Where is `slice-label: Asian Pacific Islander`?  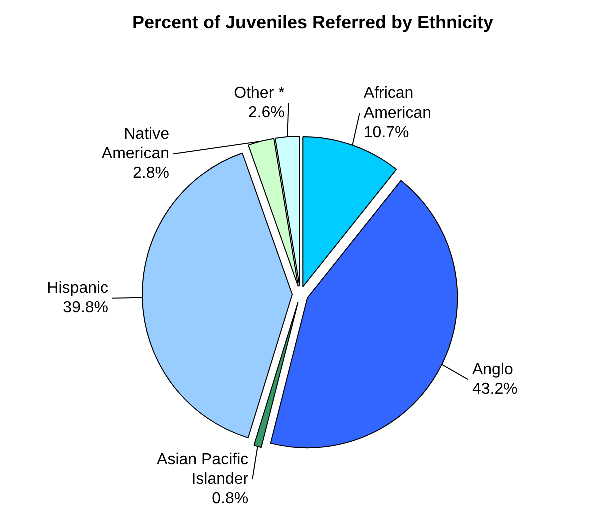
slice-label: Asian Pacific Islander is located at coordinates (203, 469).